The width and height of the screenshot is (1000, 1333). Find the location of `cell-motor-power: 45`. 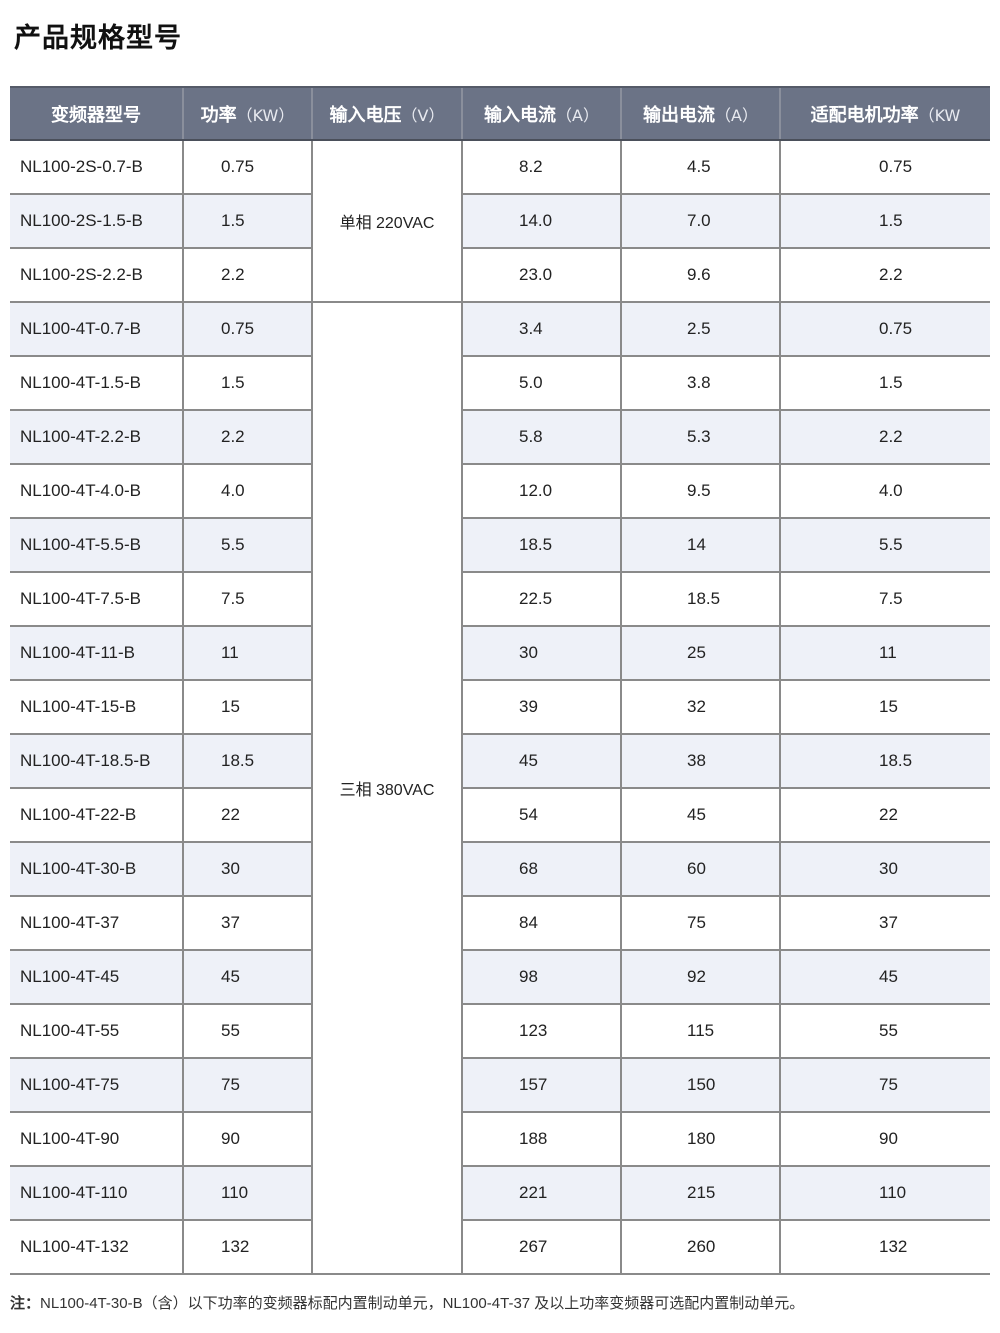

cell-motor-power: 45 is located at coordinates (884, 977).